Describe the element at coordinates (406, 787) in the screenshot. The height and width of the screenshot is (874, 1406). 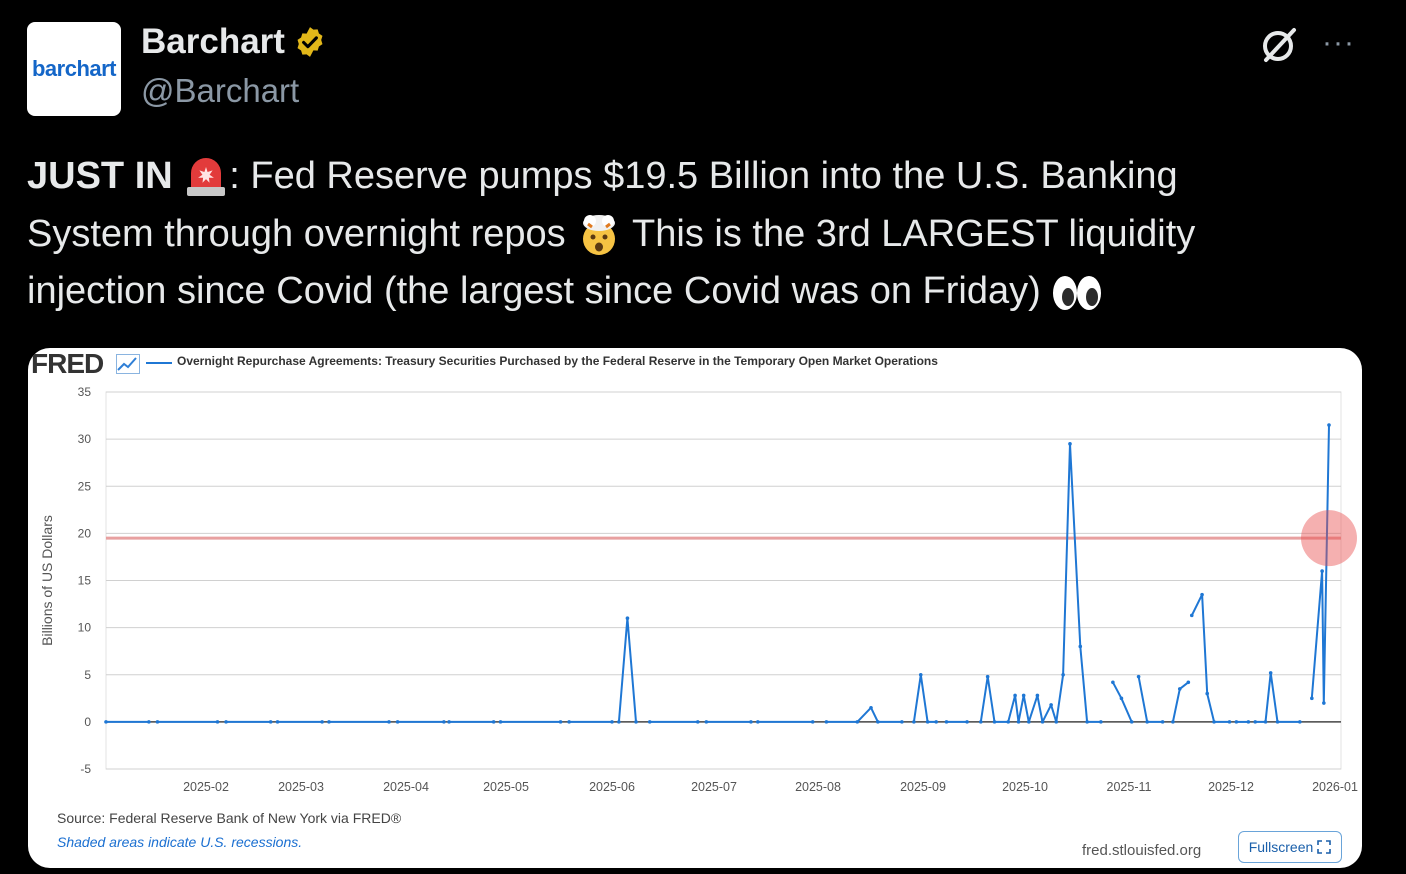
I see `x-tick-label: 2025-04` at that location.